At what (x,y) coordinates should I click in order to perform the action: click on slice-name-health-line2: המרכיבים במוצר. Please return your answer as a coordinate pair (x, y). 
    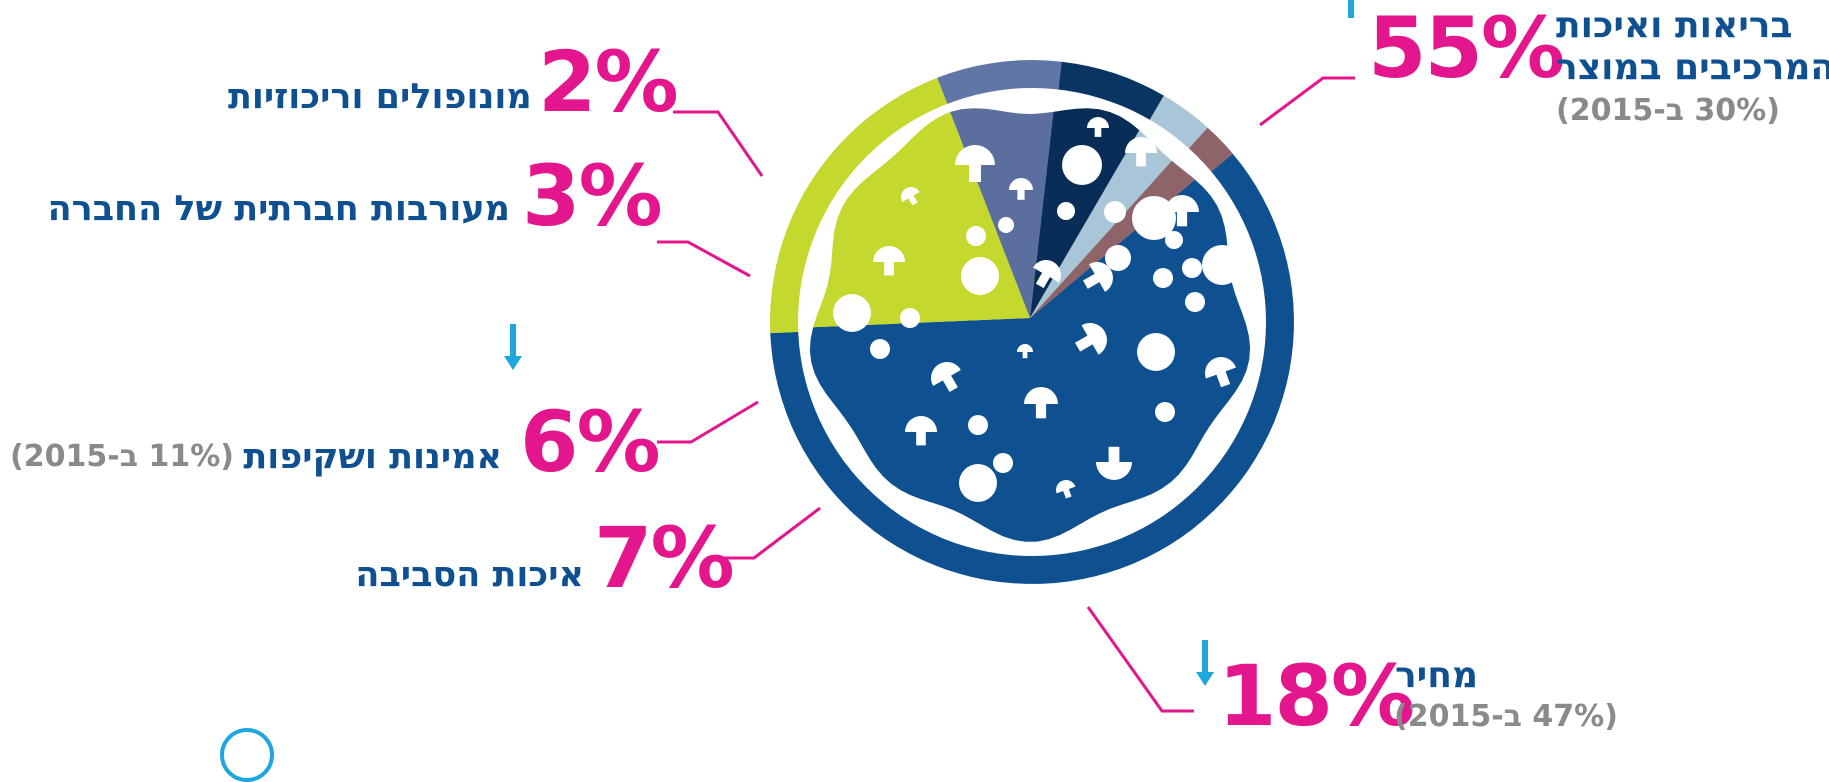
    Looking at the image, I should click on (1692, 67).